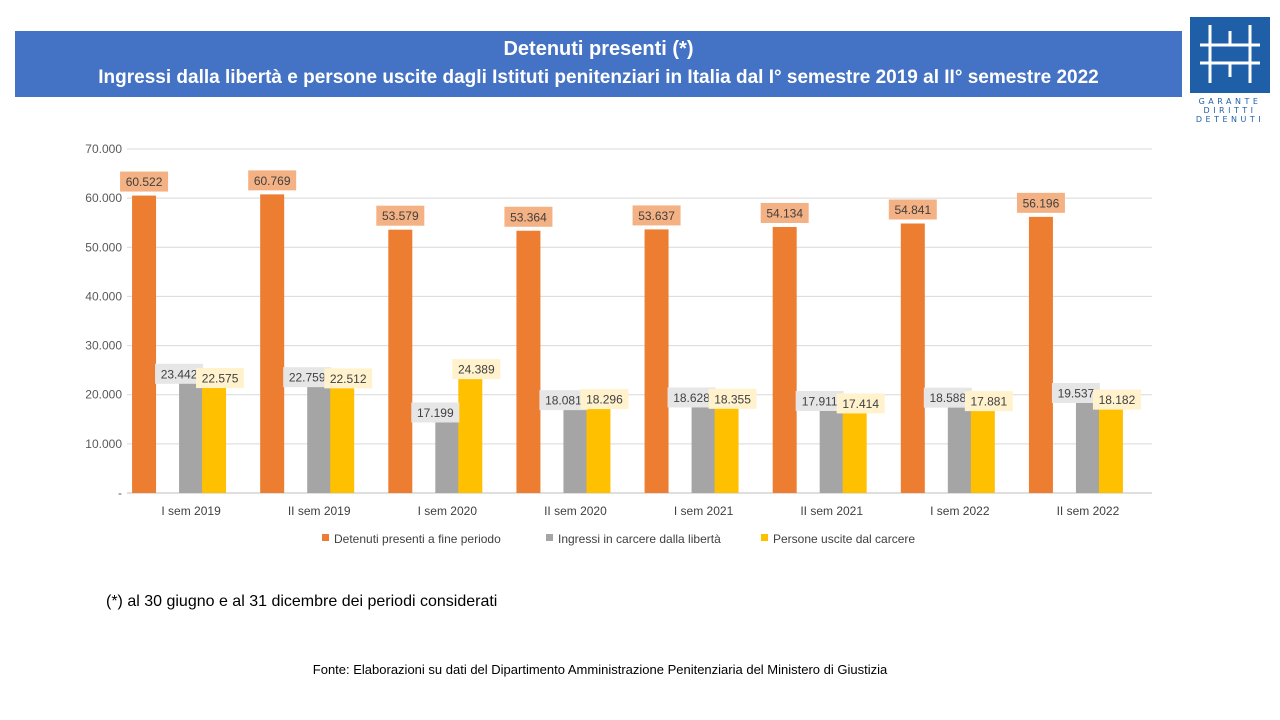  Describe the element at coordinates (103, 346) in the screenshot. I see `y-tick-label: 30.000` at that location.